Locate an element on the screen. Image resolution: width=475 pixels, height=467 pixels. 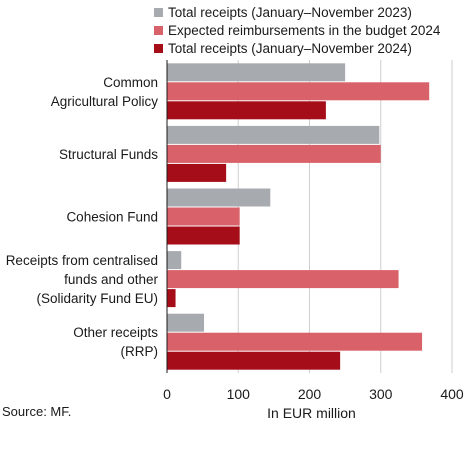
legend-swatch-2023 is located at coordinates (158, 12).